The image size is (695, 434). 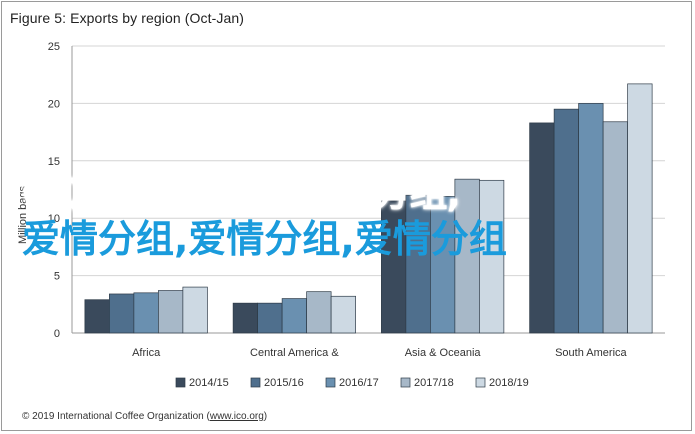 I want to click on y-tick-label: 0, so click(x=57, y=334).